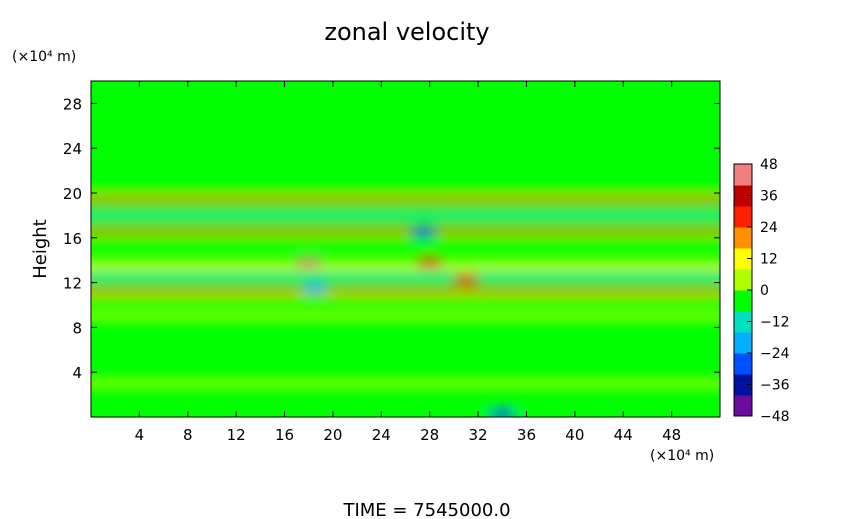 The width and height of the screenshot is (854, 519). What do you see at coordinates (623, 435) in the screenshot?
I see `x-tick-label: 44` at bounding box center [623, 435].